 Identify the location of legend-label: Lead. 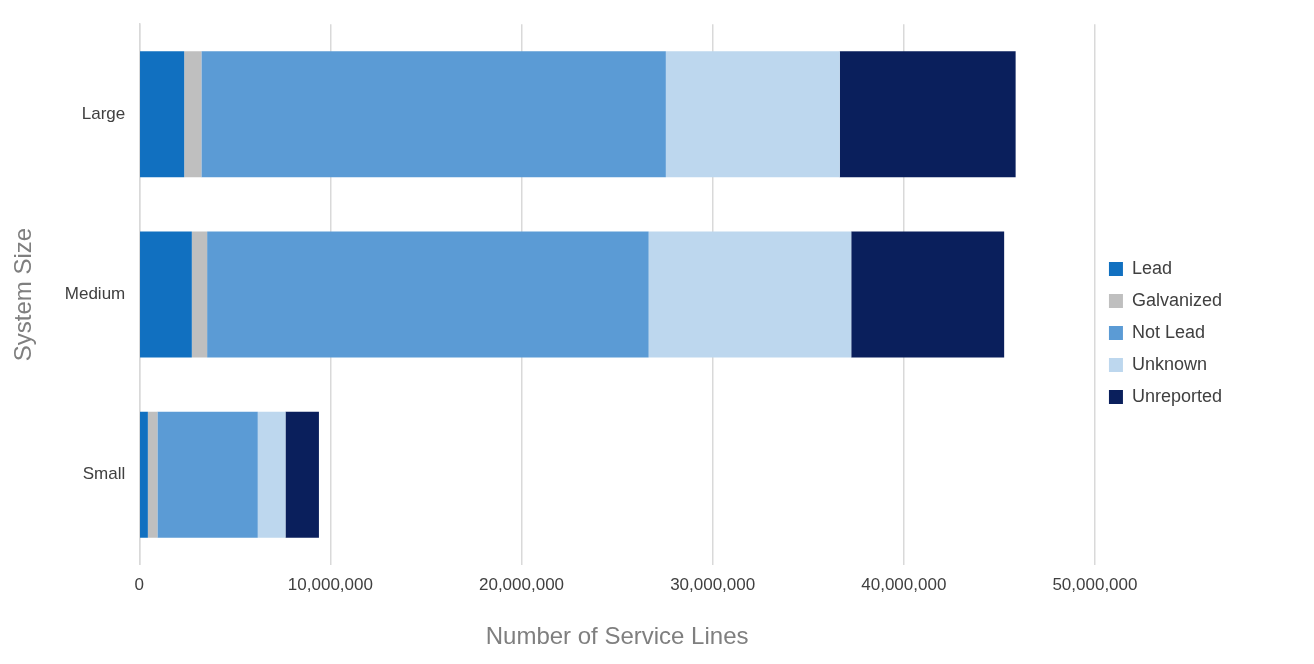
(1151, 267).